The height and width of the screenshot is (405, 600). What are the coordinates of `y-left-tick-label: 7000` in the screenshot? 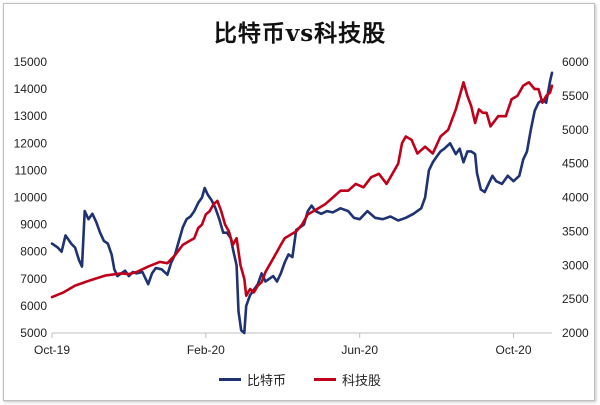 It's located at (33, 279).